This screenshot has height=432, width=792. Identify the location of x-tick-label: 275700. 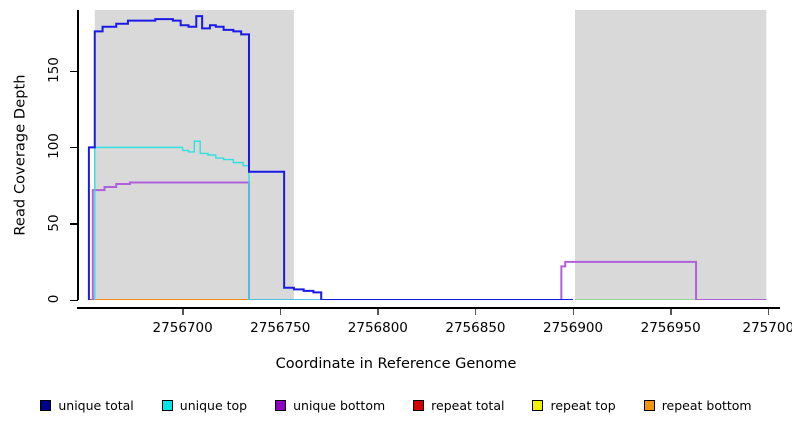
(767, 328).